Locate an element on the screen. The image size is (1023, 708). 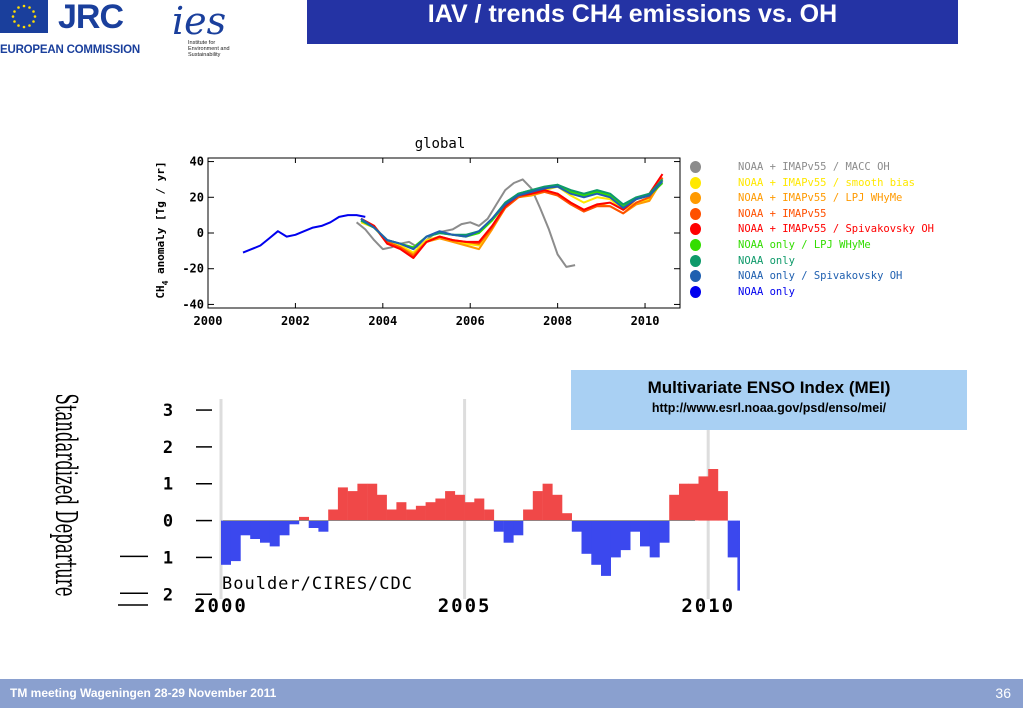
y-tick-label: -20 is located at coordinates (193, 269).